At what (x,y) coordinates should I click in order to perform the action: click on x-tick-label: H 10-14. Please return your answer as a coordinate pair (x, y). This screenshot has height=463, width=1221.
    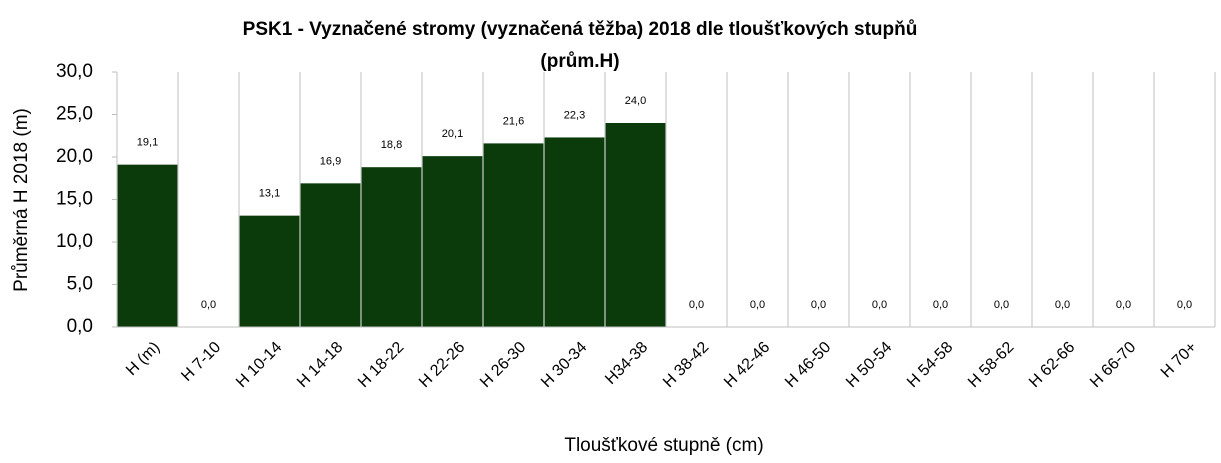
    Looking at the image, I should click on (259, 365).